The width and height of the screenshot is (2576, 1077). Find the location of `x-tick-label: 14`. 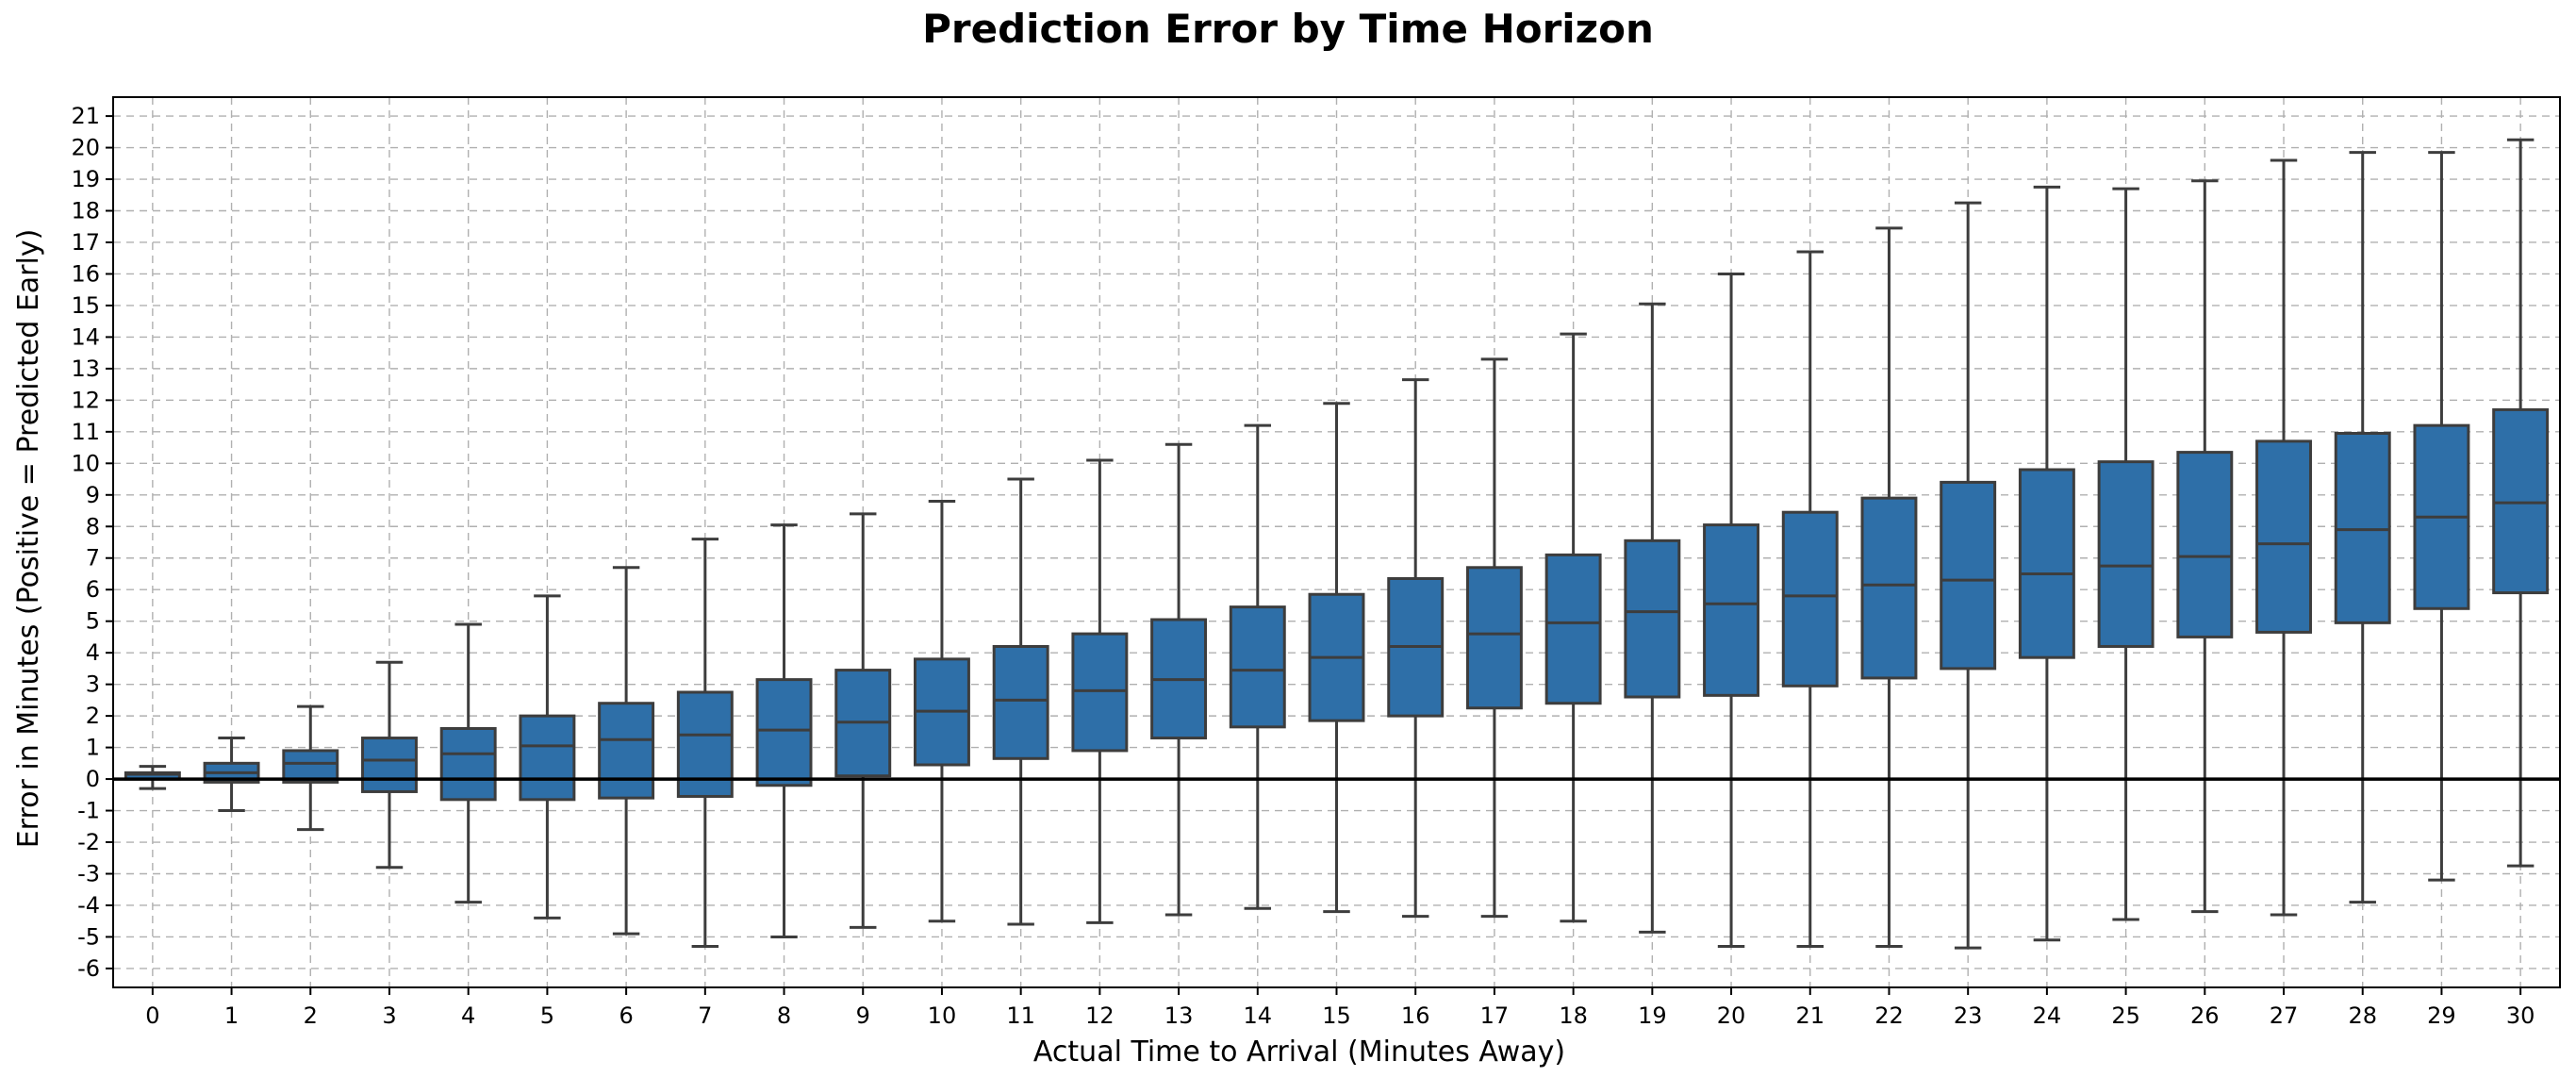

x-tick-label: 14 is located at coordinates (1258, 1015).